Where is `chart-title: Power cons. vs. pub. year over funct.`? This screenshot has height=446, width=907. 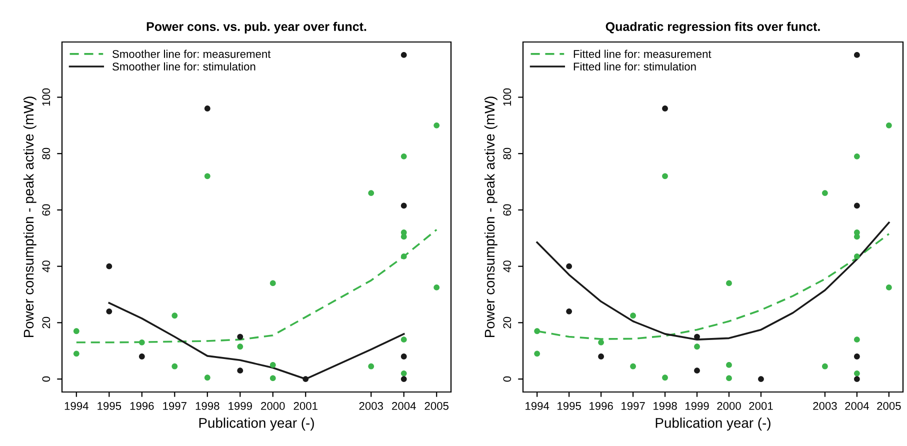 chart-title: Power cons. vs. pub. year over funct. is located at coordinates (256, 28).